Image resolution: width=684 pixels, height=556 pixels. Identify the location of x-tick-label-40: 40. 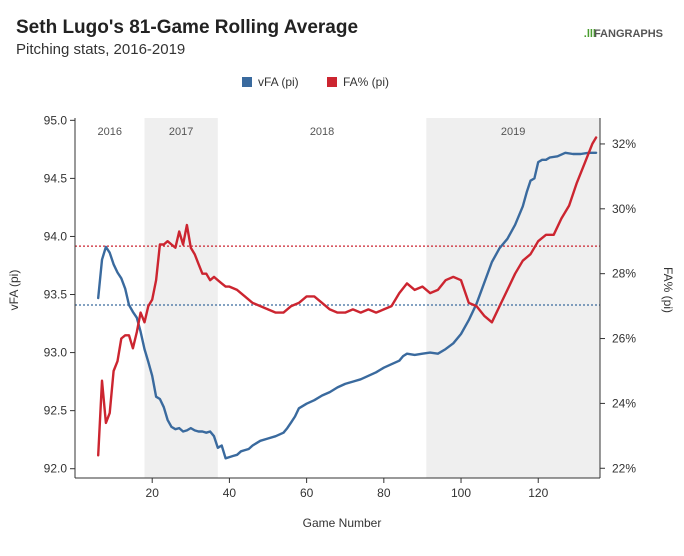
(230, 493).